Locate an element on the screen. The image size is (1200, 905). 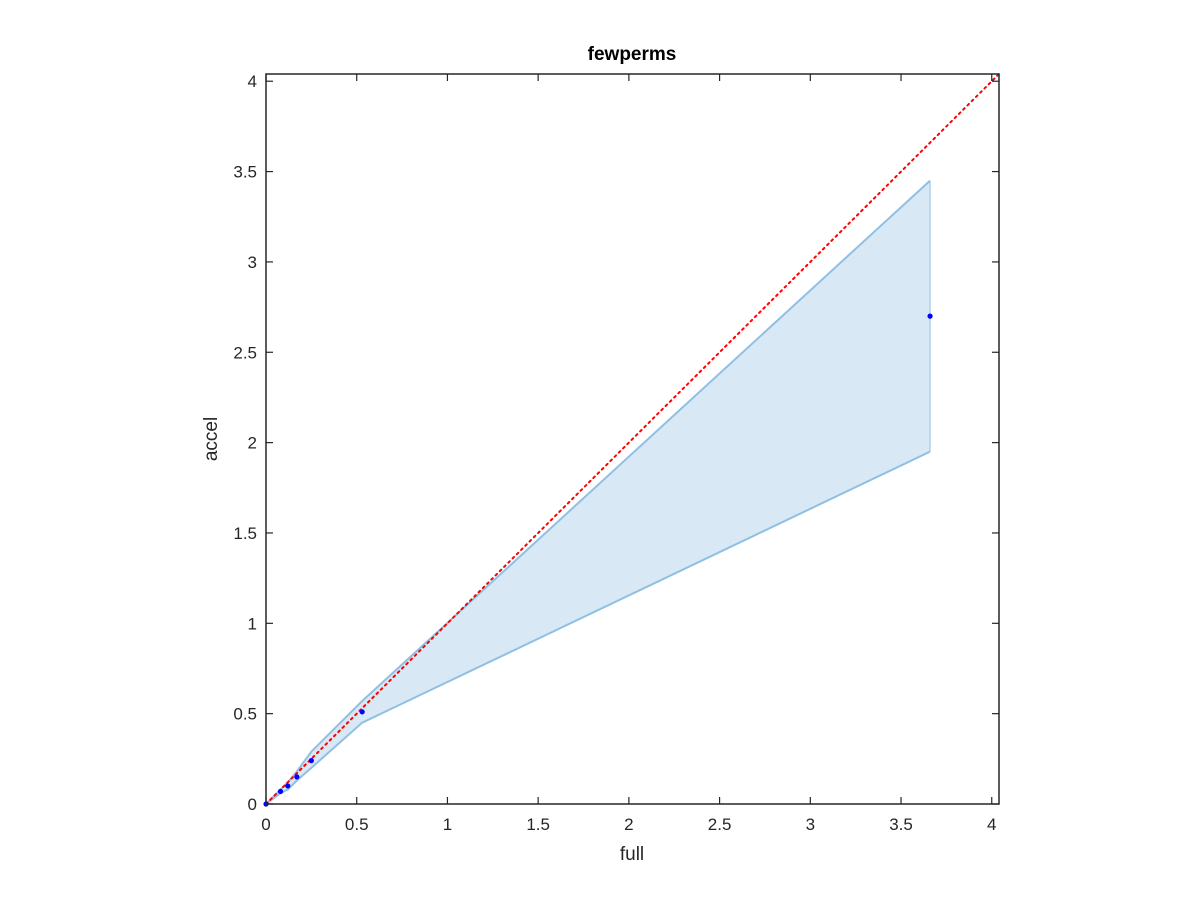
x-tick-label: 3.5 is located at coordinates (901, 824).